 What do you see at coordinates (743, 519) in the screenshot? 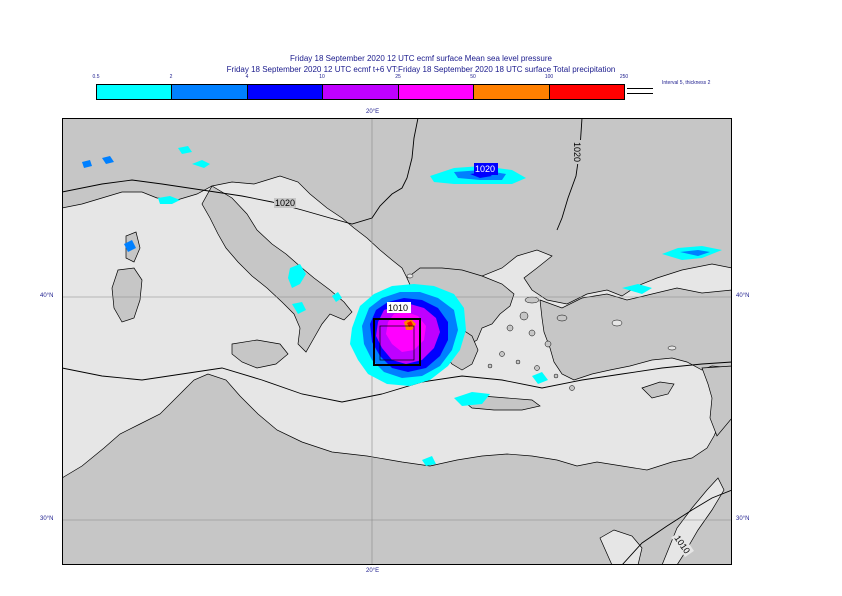
I see `lat-label-right: 30°N` at bounding box center [743, 519].